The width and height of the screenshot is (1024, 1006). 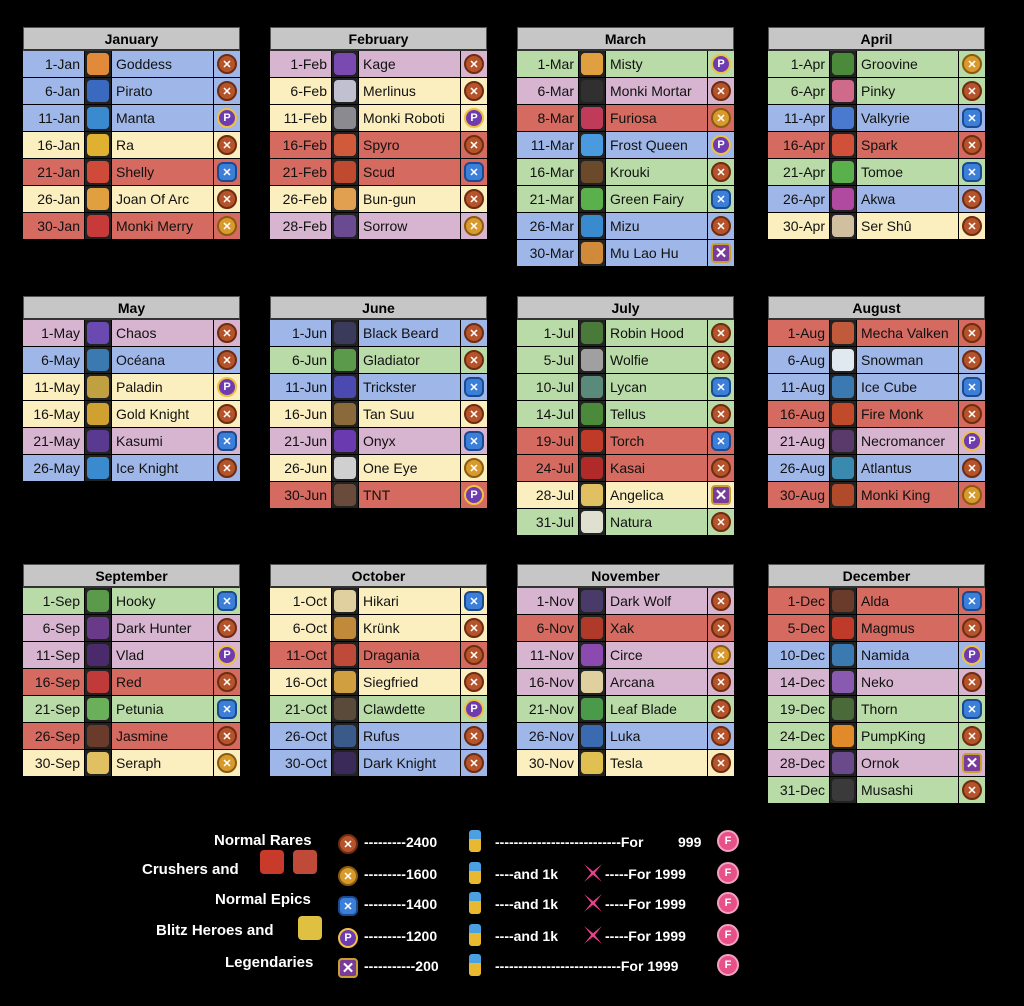 I want to click on hero-name: Valkyrie, so click(x=907, y=118).